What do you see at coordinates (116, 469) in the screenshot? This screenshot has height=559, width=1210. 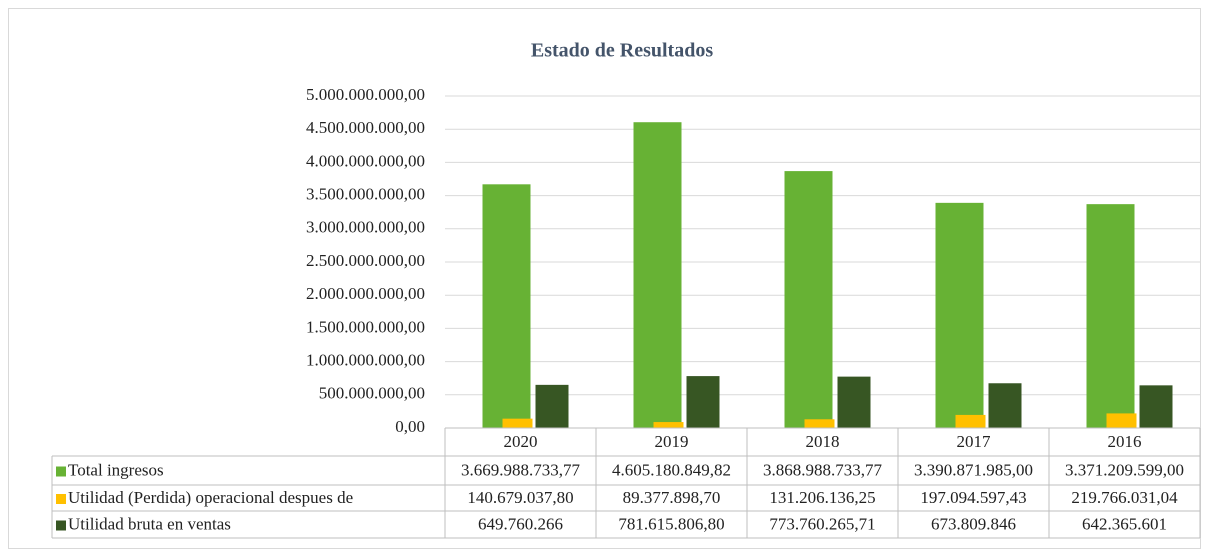 I see `legend-label: Total ingresos` at bounding box center [116, 469].